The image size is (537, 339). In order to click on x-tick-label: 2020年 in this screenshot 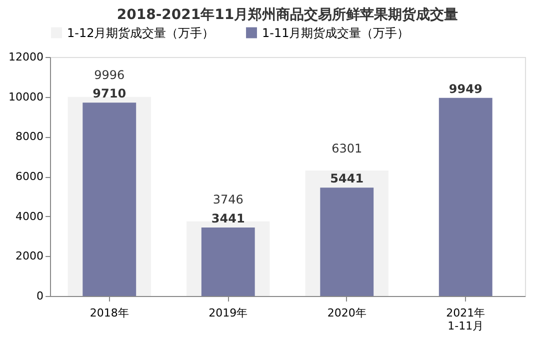, I will do `click(346, 313)`.